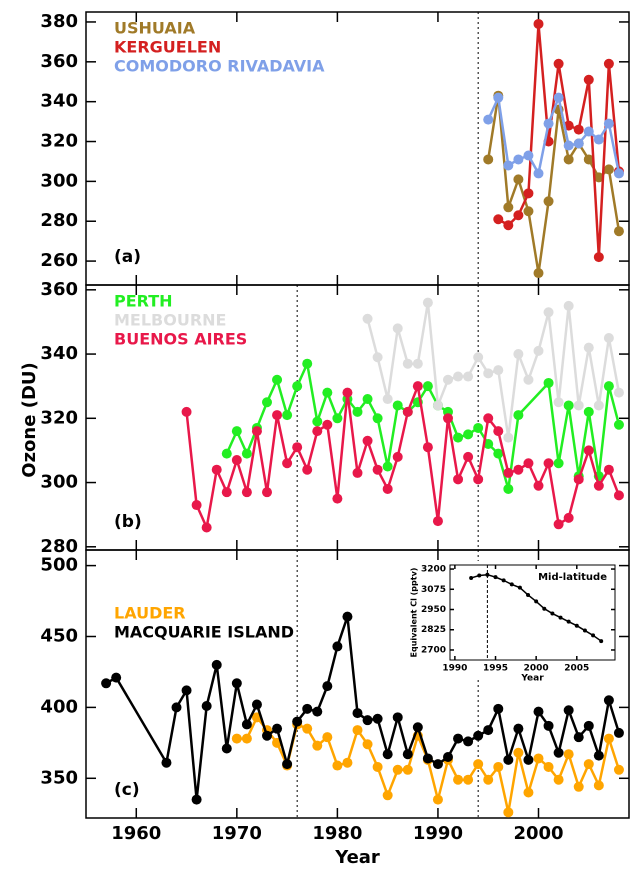  What do you see at coordinates (29, 419) in the screenshot?
I see `y-axis-label: Ozone (DU)` at bounding box center [29, 419].